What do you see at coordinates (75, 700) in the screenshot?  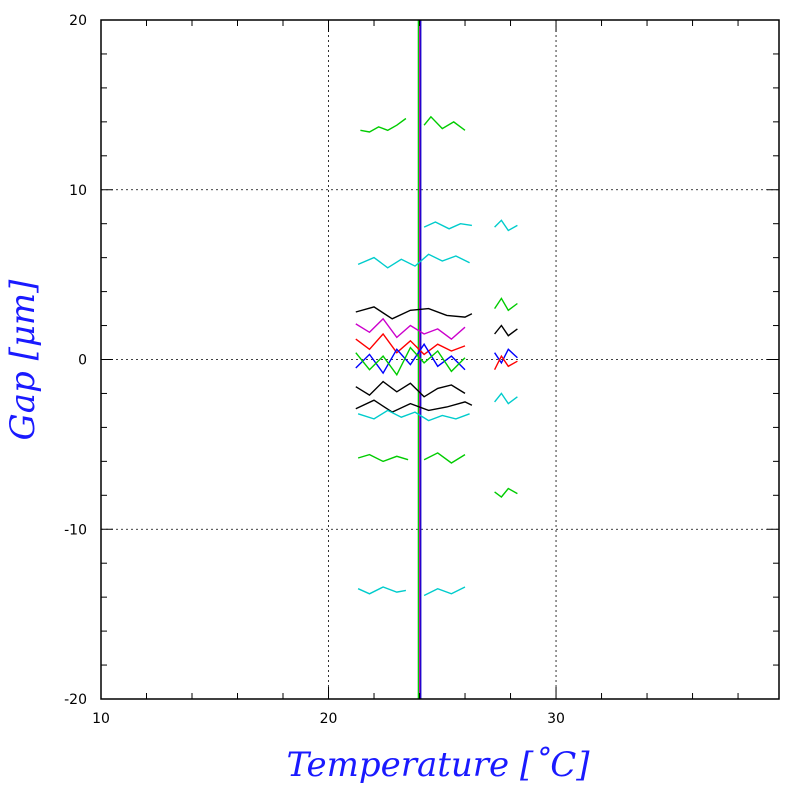 I see `y-tick-label: -20` at bounding box center [75, 700].